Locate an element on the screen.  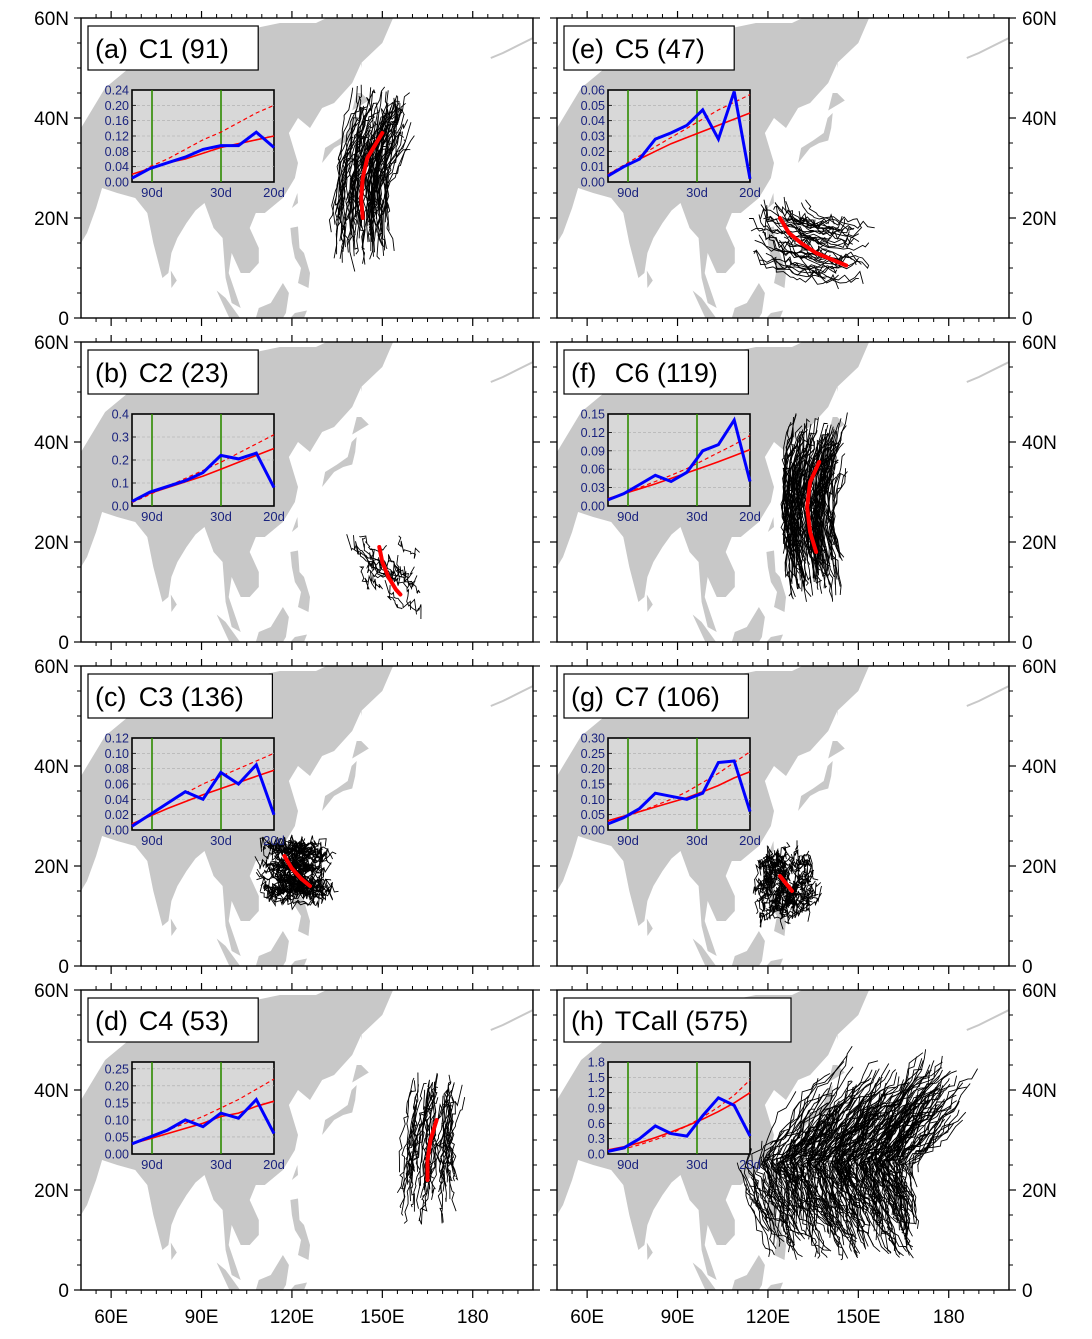
inset-y-tick-label: 0.03 is located at coordinates (593, 488).